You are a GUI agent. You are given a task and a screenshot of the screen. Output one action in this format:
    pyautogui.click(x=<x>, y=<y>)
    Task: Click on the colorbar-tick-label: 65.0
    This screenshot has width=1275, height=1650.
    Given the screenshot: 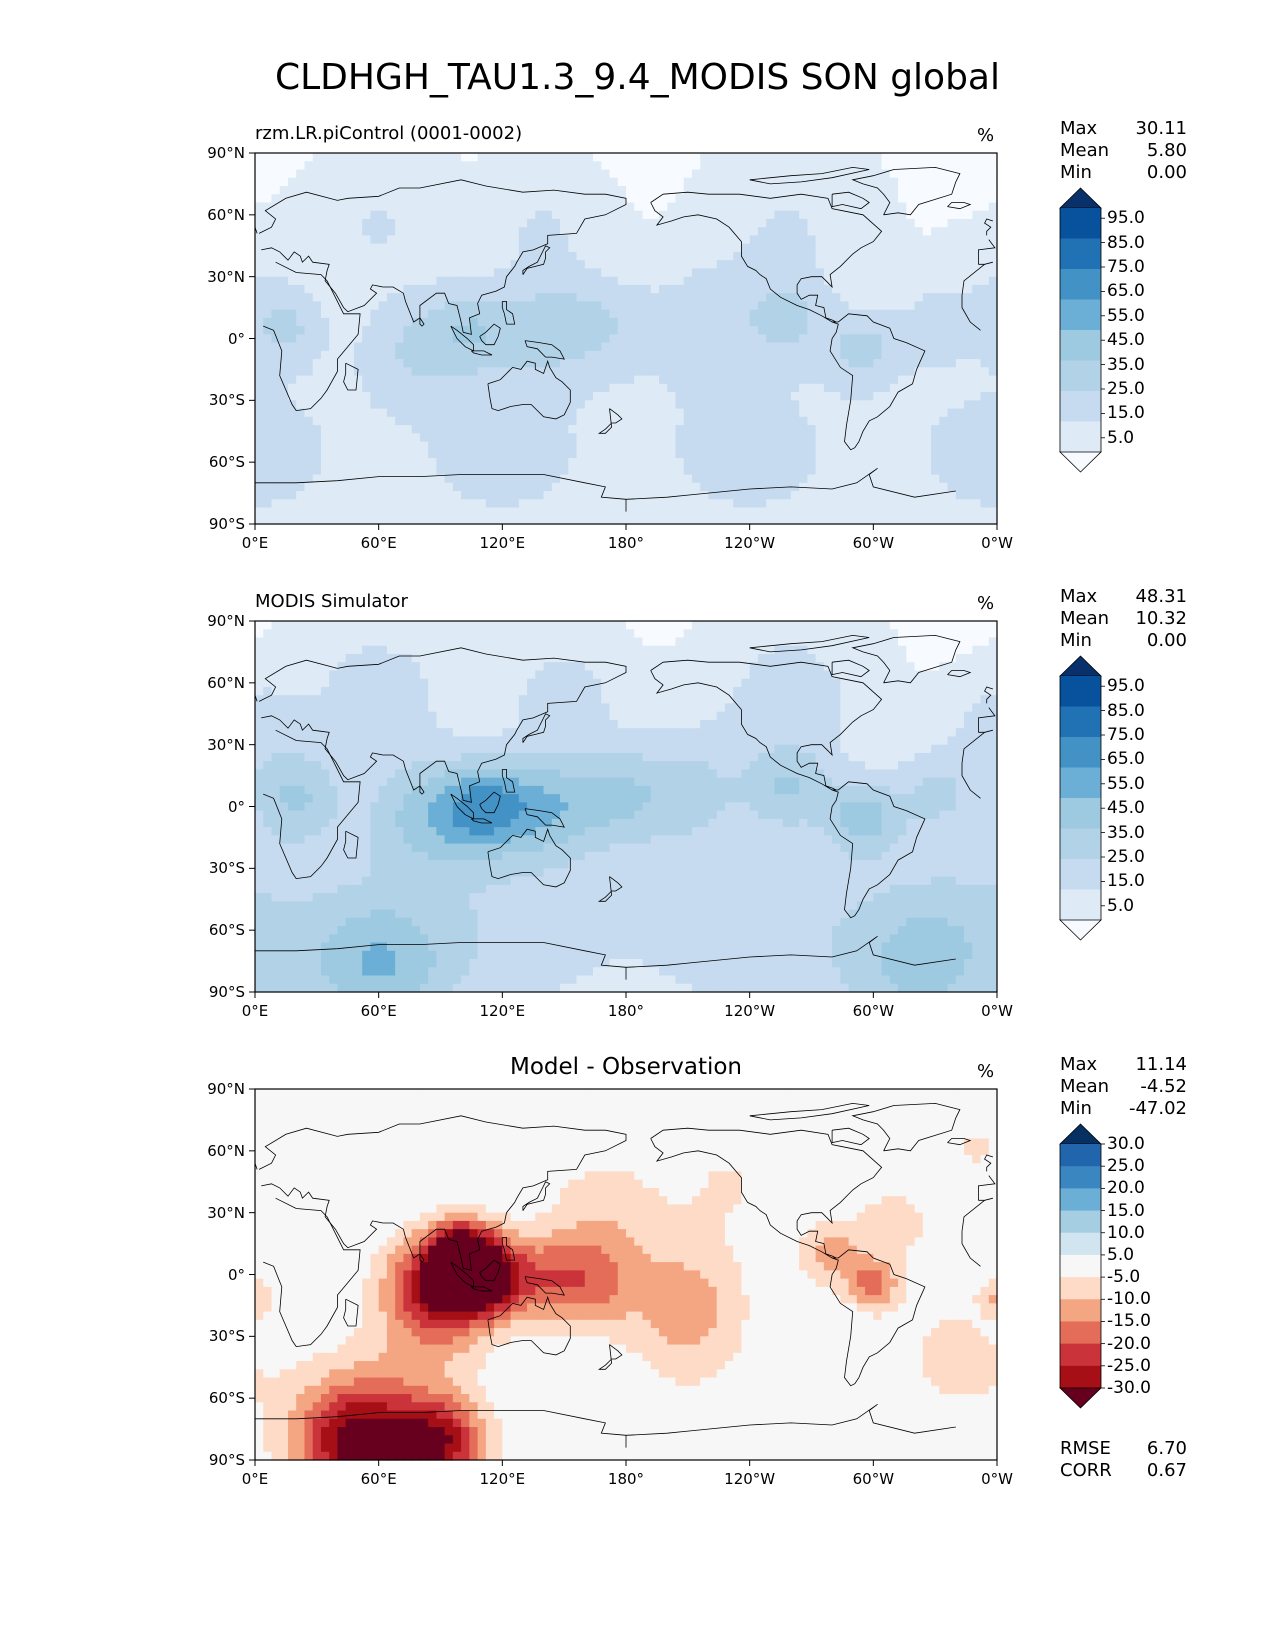 What is the action you would take?
    pyautogui.click(x=1126, y=291)
    